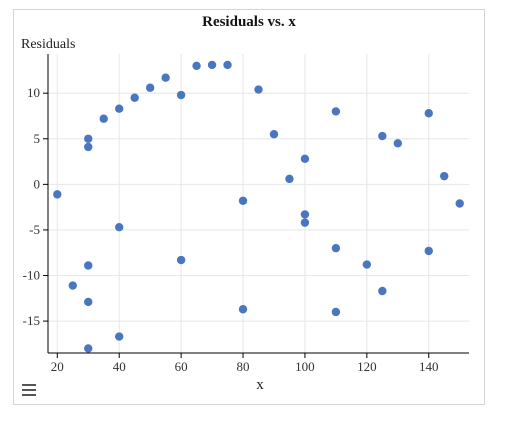 Image resolution: width=521 pixels, height=428 pixels. What do you see at coordinates (31, 320) in the screenshot?
I see `y-tick-label: -15` at bounding box center [31, 320].